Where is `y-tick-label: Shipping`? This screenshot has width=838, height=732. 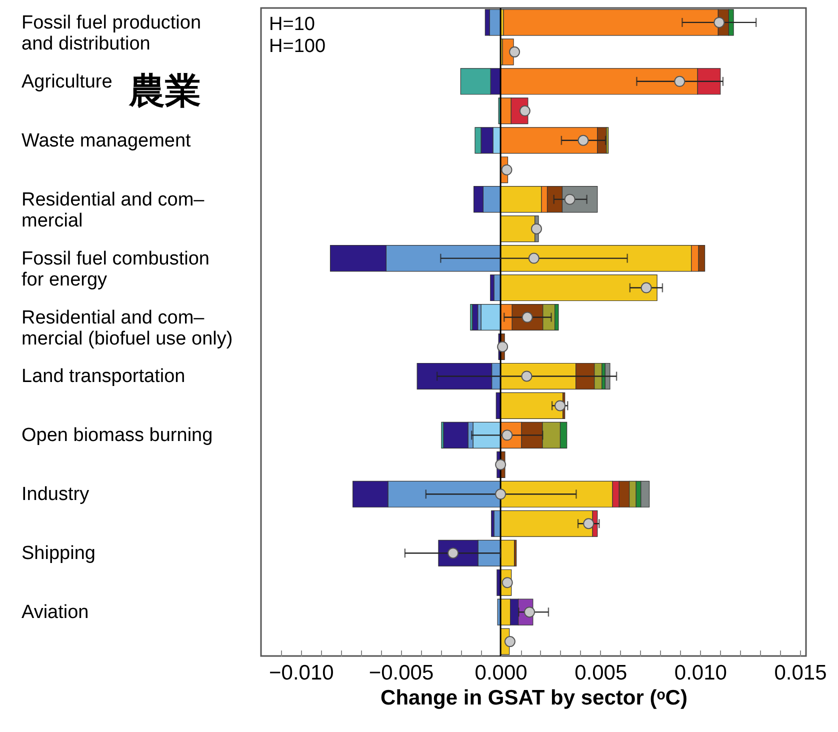
y-tick-label: Shipping is located at coordinates (59, 553).